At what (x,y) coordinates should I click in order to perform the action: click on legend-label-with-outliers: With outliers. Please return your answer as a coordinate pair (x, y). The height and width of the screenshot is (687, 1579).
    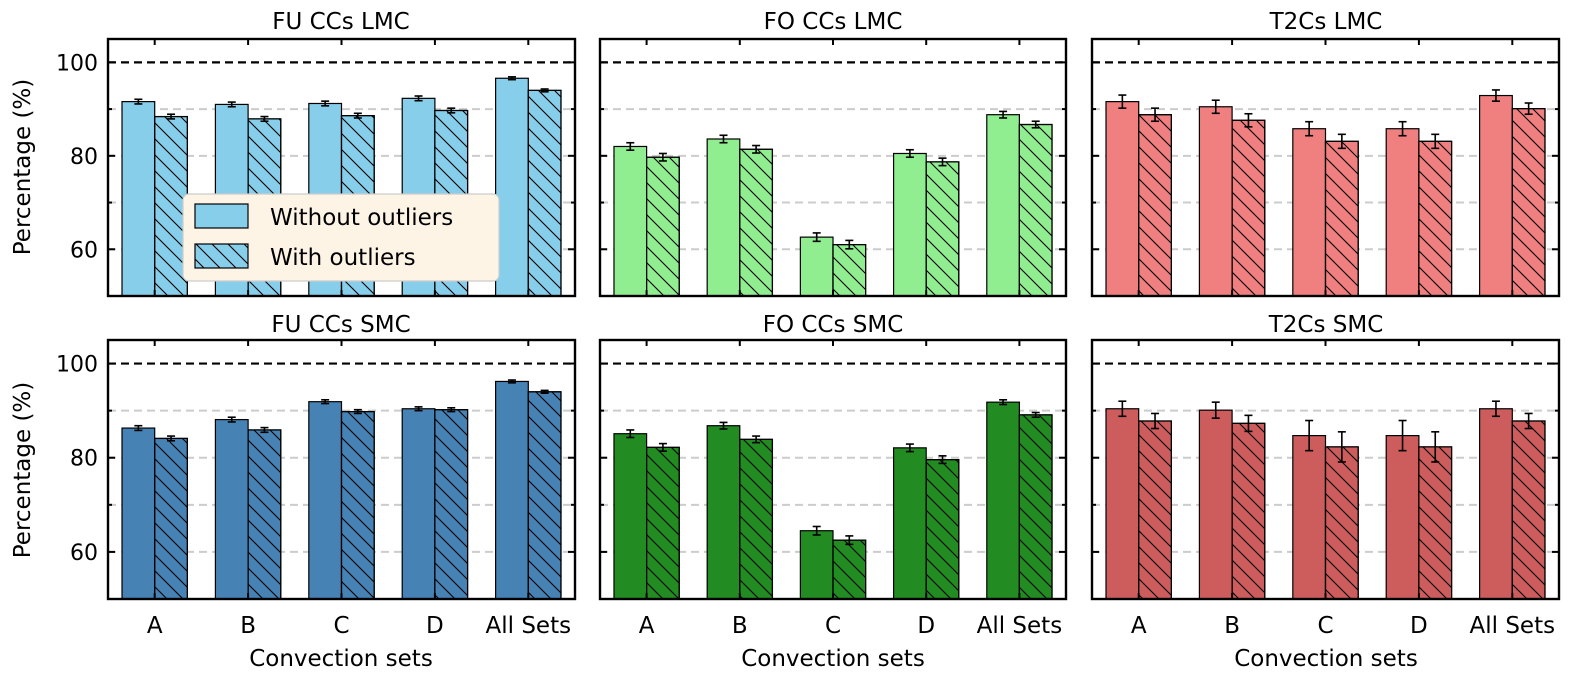
    Looking at the image, I should click on (343, 258).